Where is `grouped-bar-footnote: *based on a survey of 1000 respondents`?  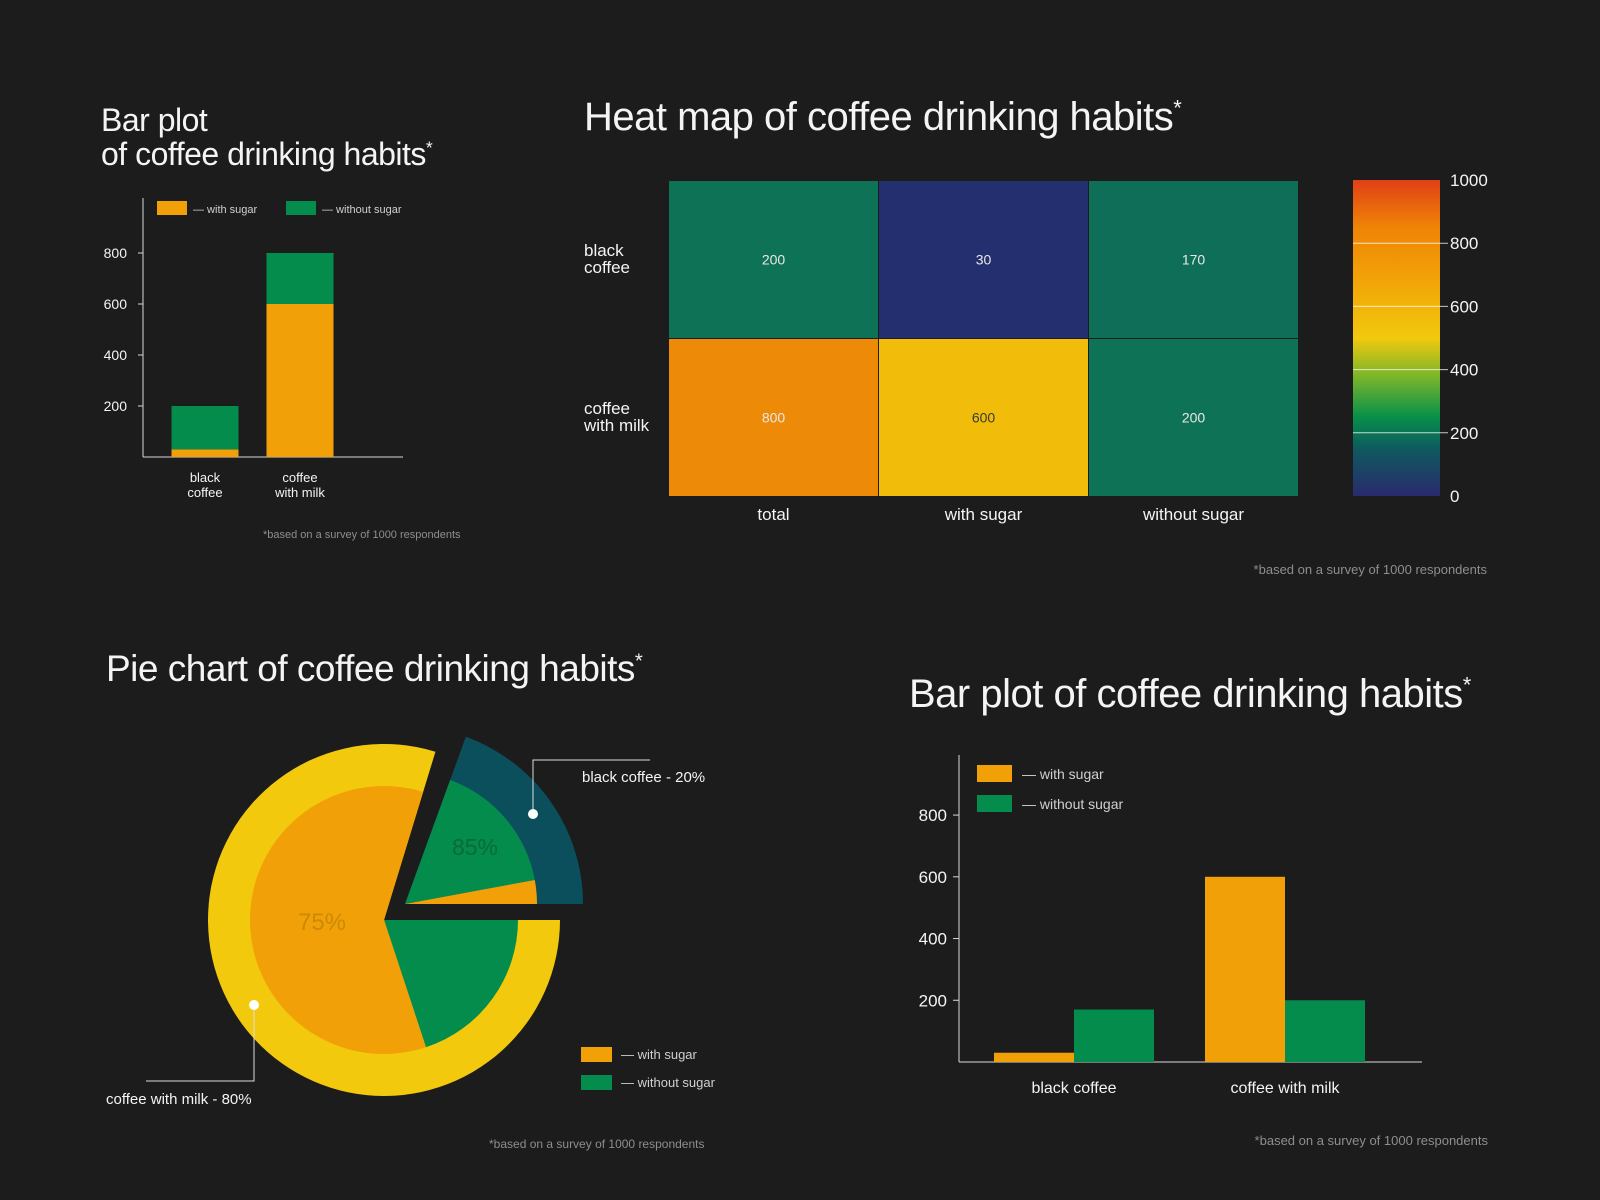
grouped-bar-footnote: *based on a survey of 1000 respondents is located at coordinates (1371, 1140).